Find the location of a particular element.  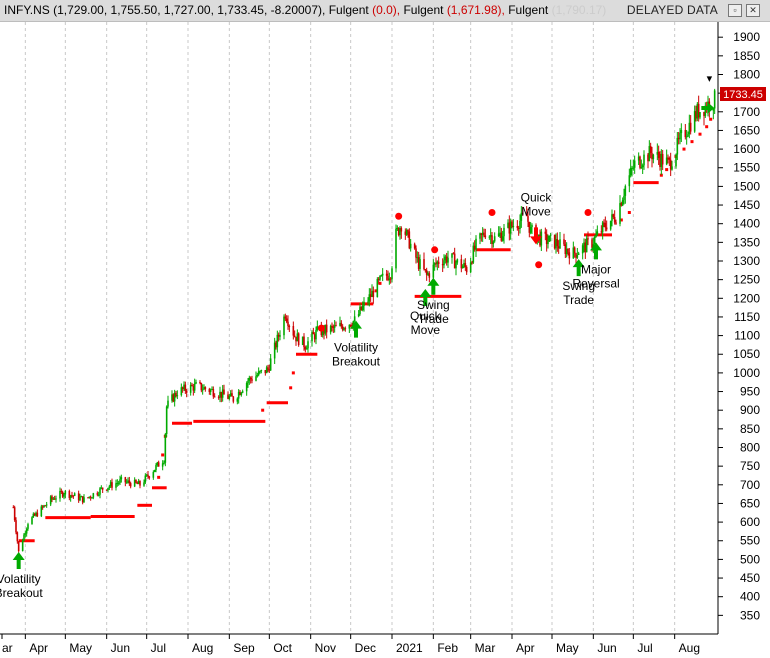

restore-icon: ▫ is located at coordinates (735, 10).